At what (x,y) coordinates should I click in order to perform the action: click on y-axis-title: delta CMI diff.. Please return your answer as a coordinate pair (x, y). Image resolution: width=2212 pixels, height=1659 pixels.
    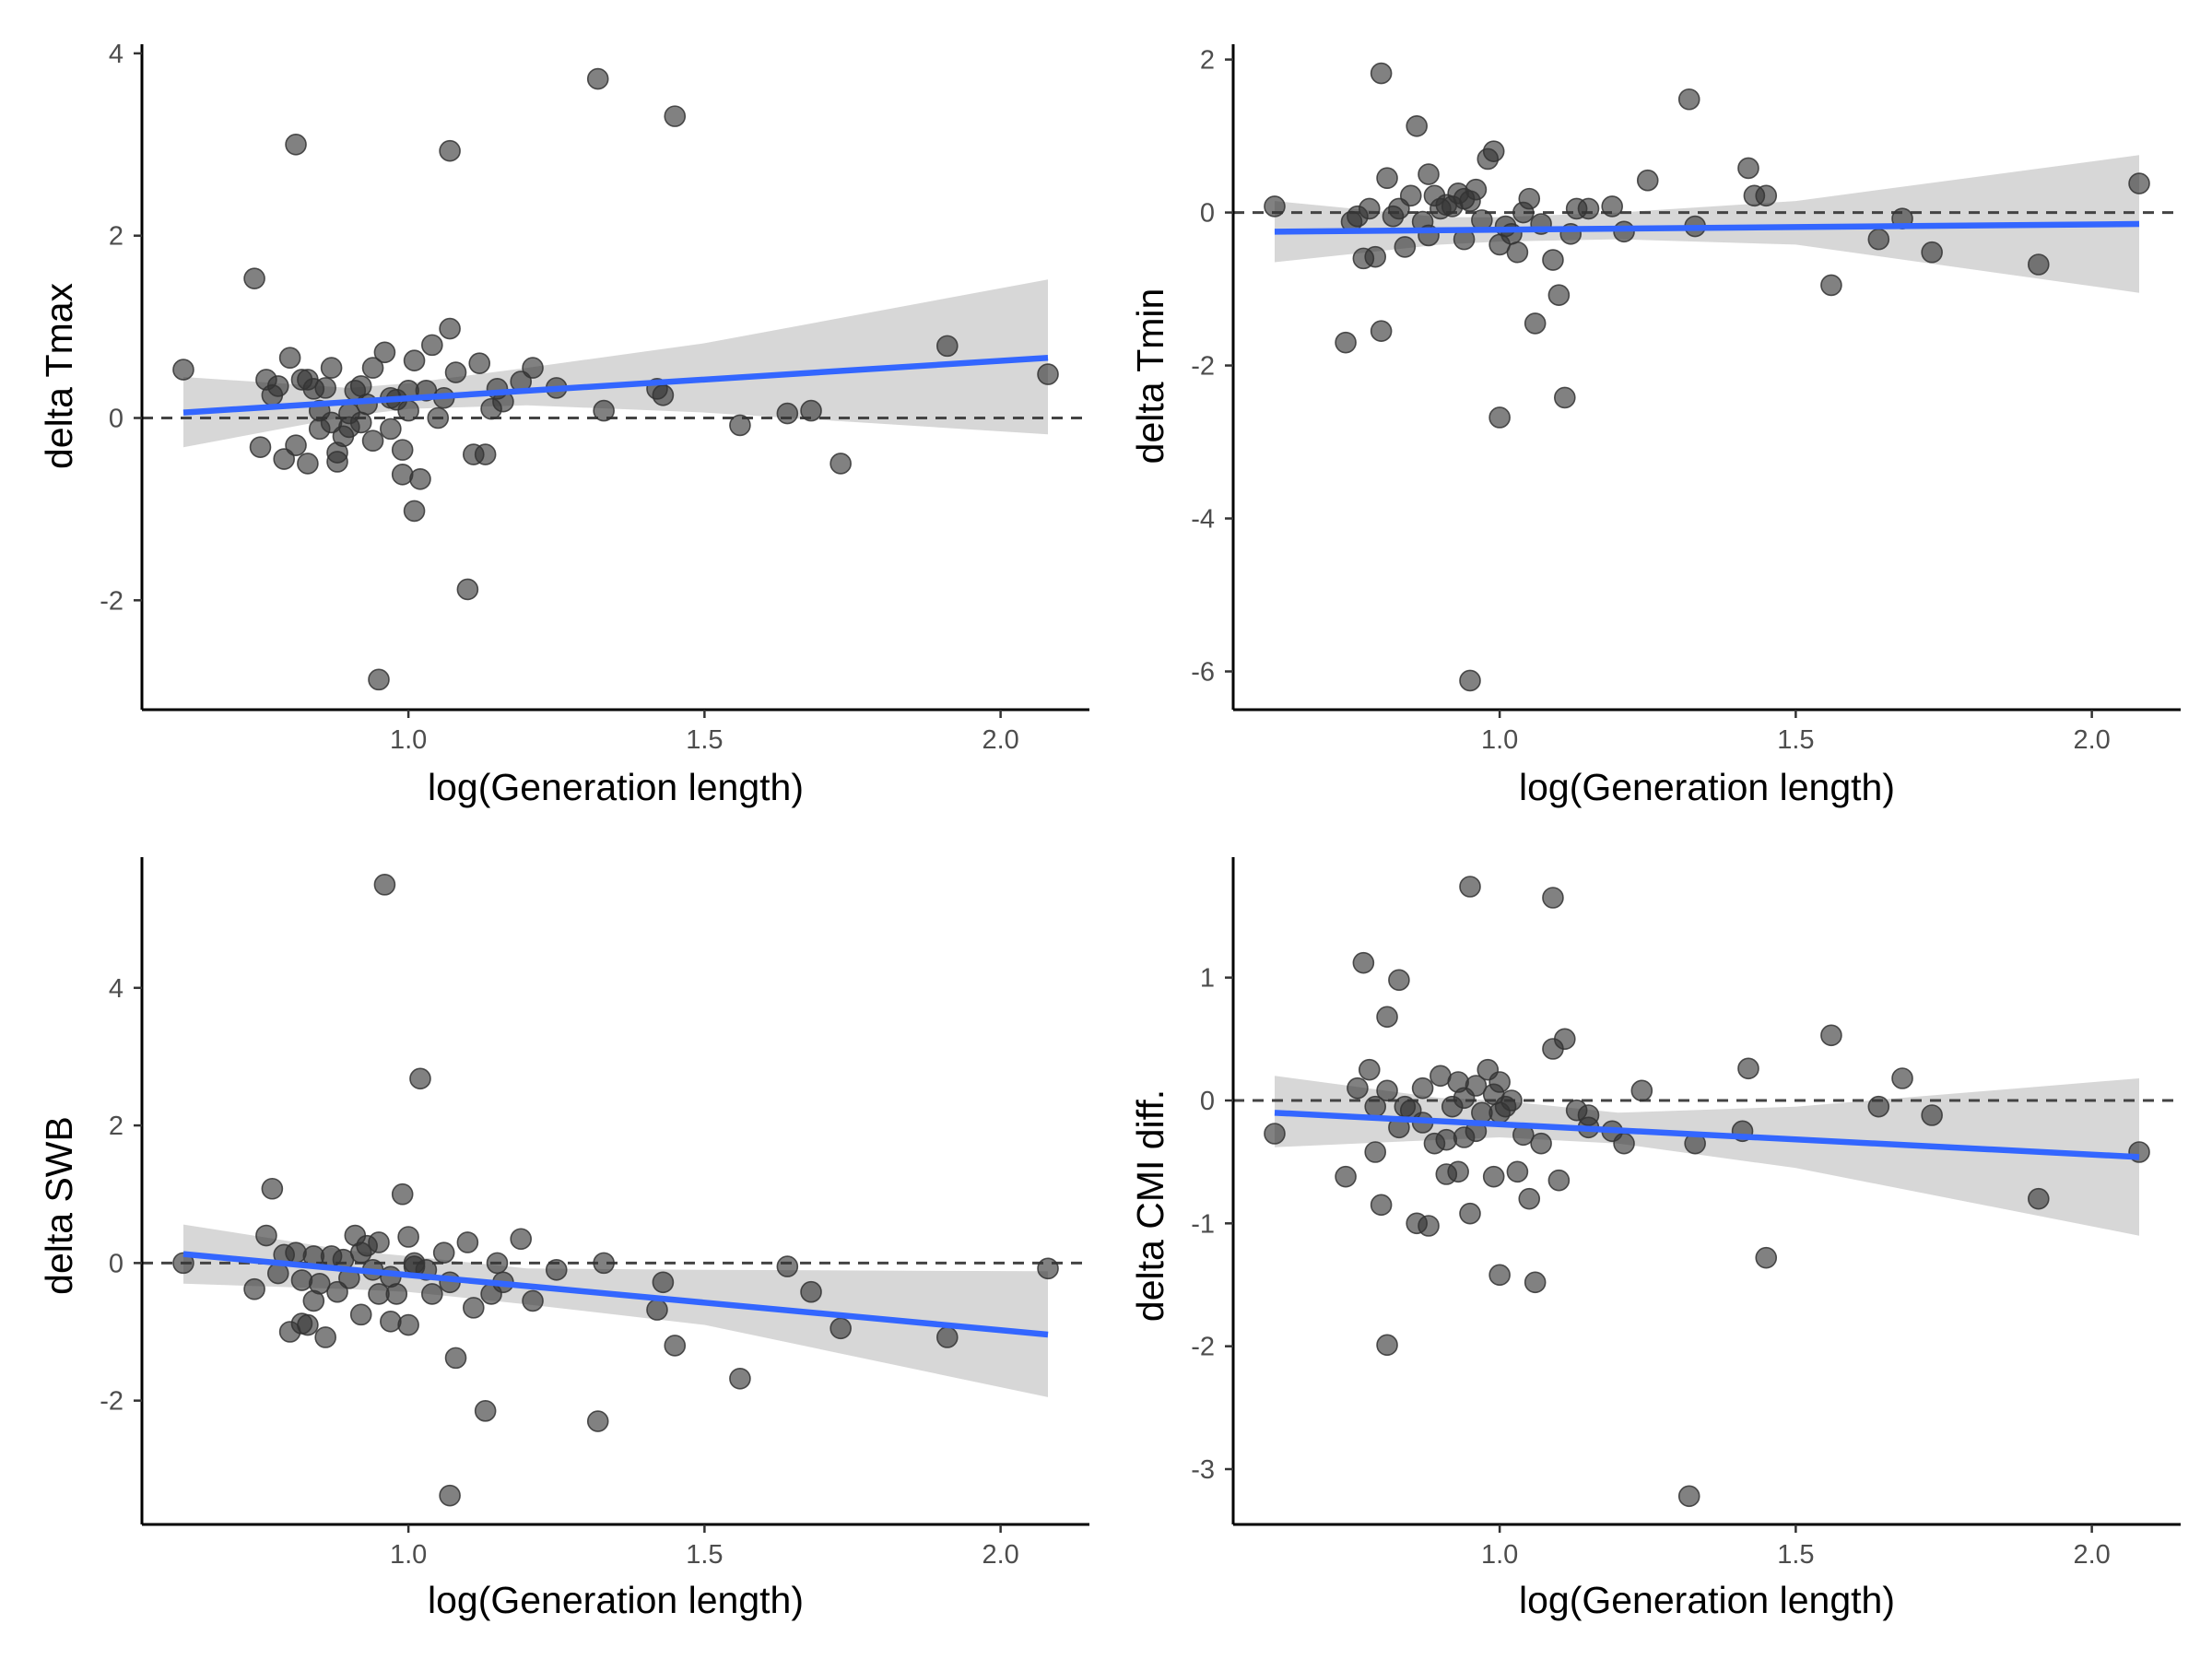
    Looking at the image, I should click on (1150, 1205).